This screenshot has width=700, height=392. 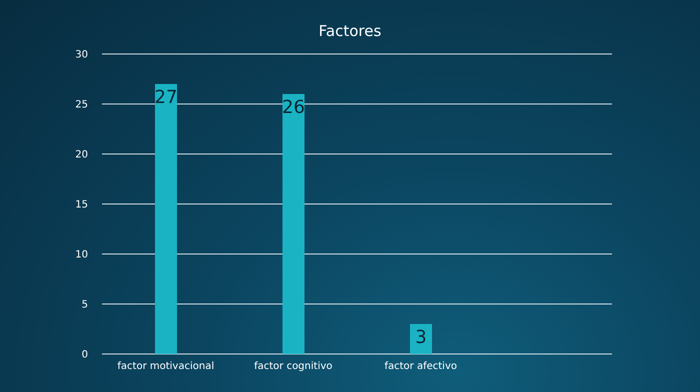 I want to click on y-tick-label: 25, so click(x=81, y=105).